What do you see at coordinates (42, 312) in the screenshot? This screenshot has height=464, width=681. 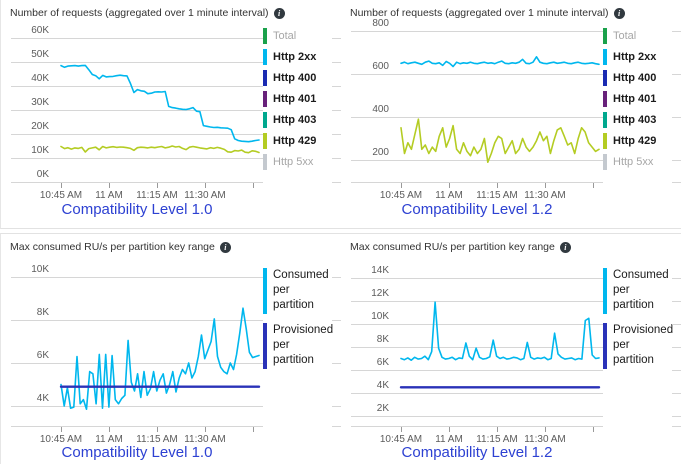 I see `y-axis-label: 8K` at bounding box center [42, 312].